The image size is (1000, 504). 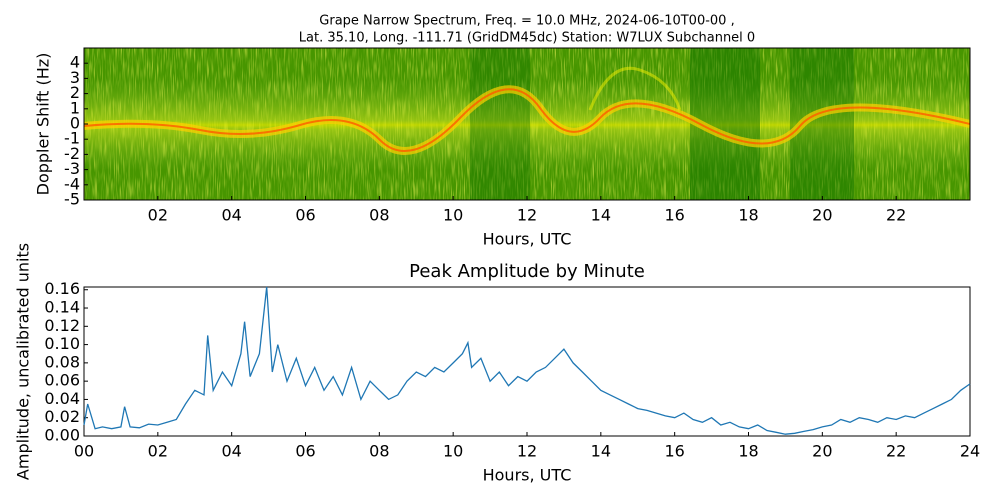 What do you see at coordinates (75, 107) in the screenshot?
I see `y-tick-label: 1` at bounding box center [75, 107].